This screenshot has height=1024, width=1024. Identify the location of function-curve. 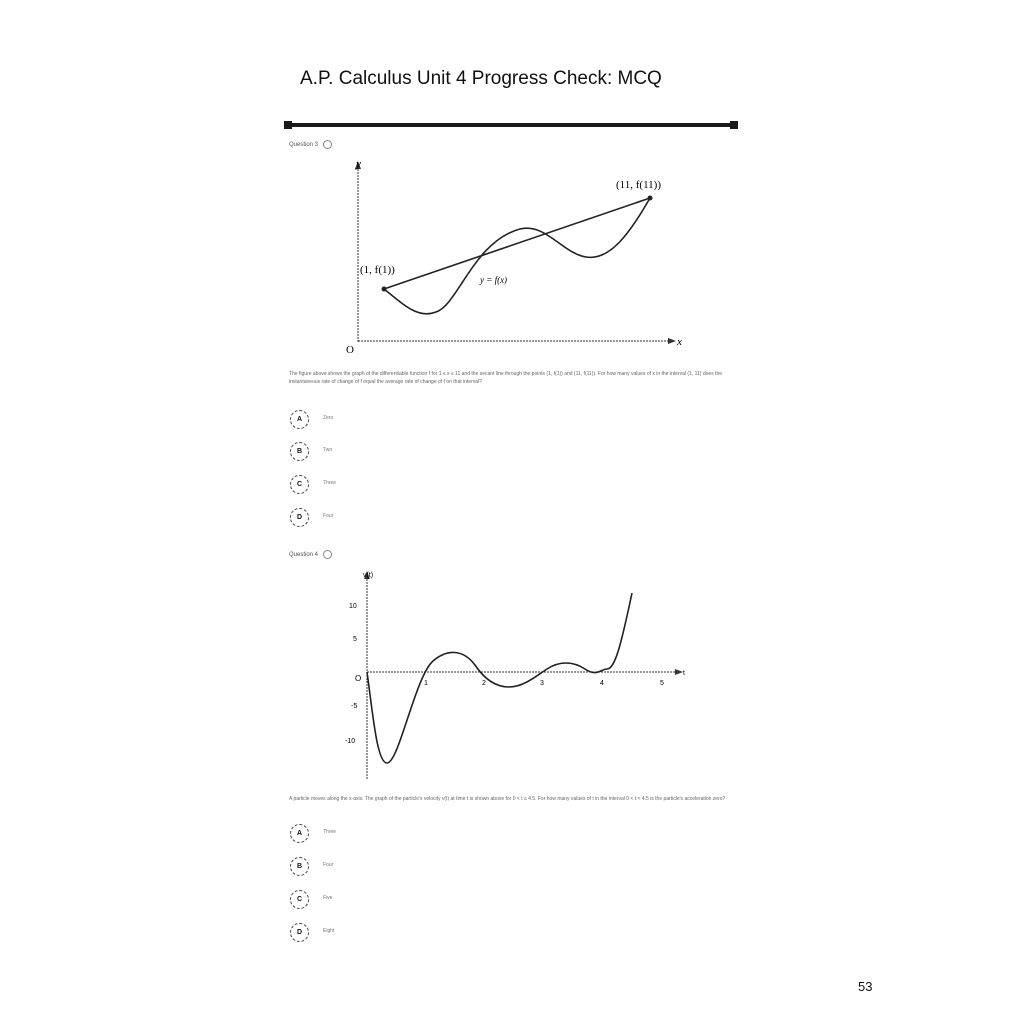
(517, 256).